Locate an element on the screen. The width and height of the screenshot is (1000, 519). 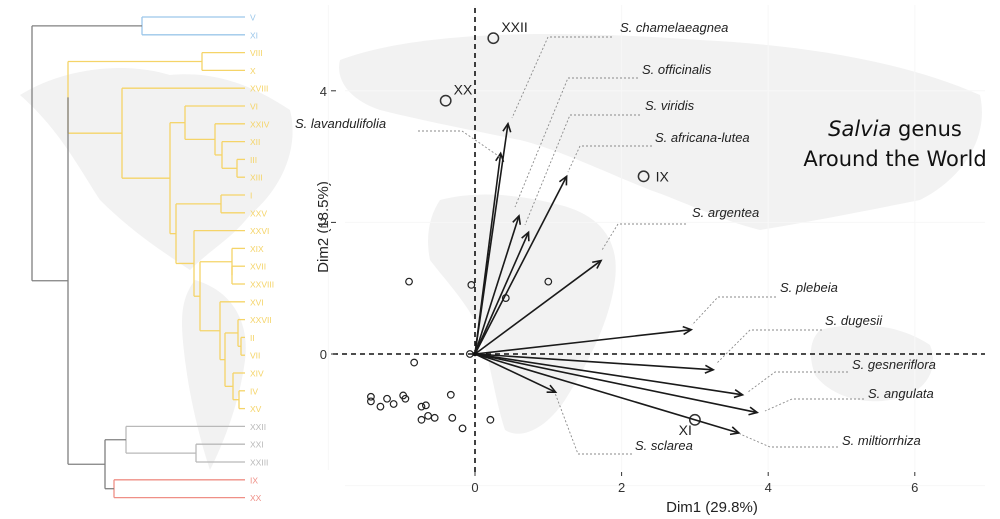
dendrogram-leaf-label: XXIV is located at coordinates (260, 124).